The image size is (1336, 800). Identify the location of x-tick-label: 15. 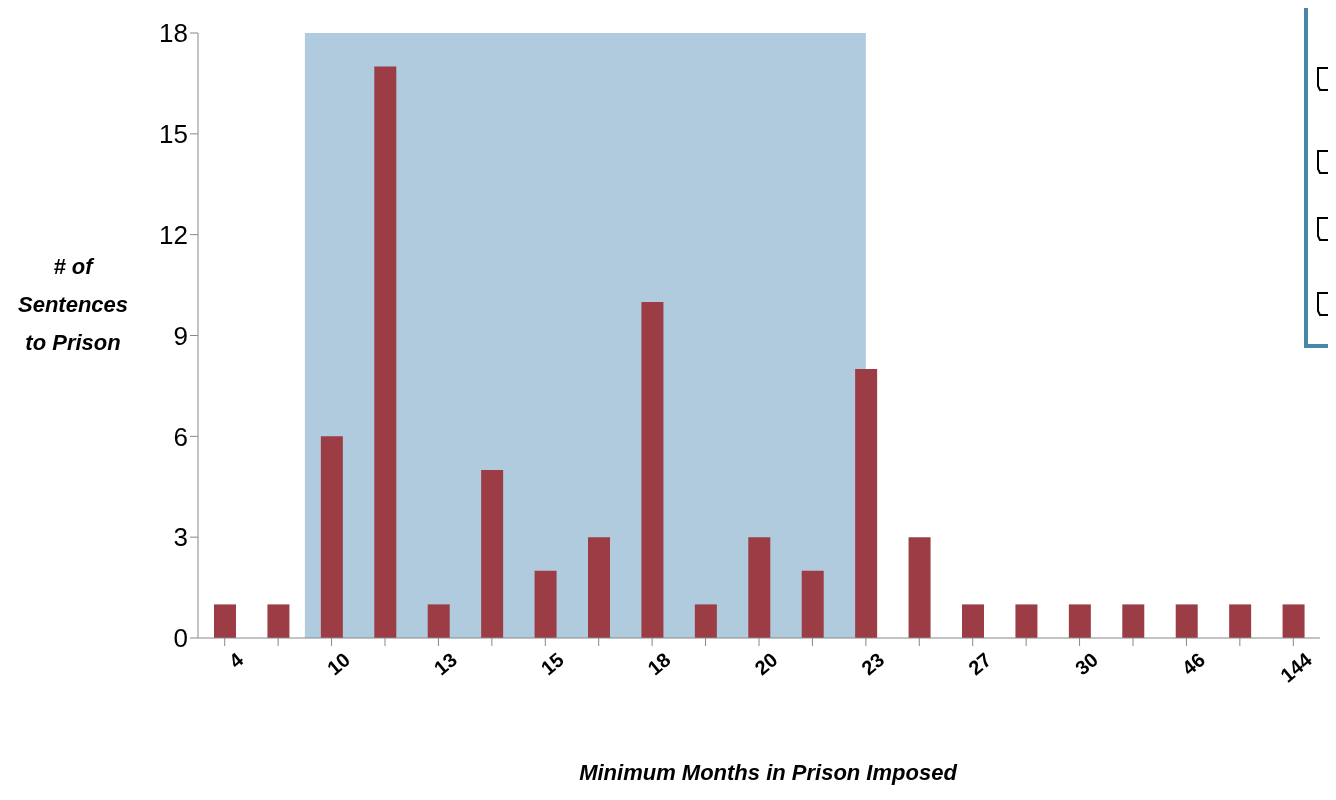
(552, 664).